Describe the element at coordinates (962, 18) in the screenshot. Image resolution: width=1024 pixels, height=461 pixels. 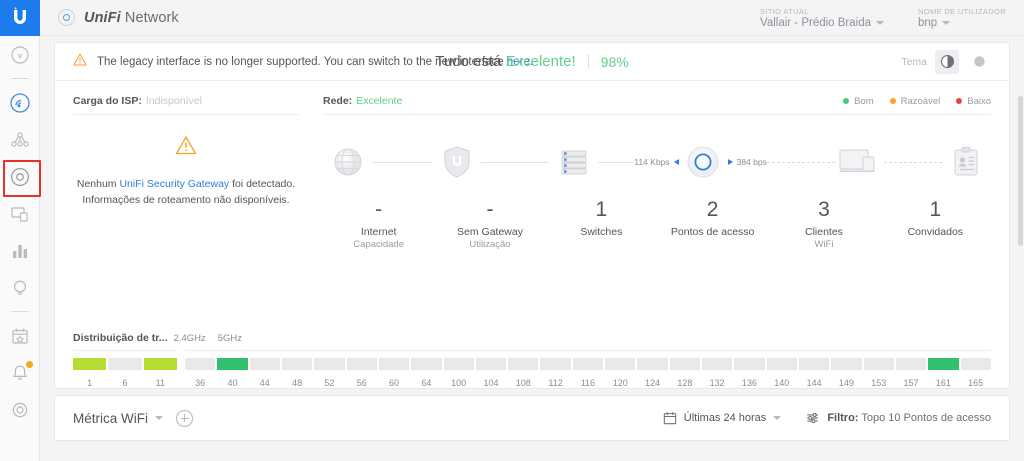
I see `user-selector: NOME DE UTILIZADOR bnp` at that location.